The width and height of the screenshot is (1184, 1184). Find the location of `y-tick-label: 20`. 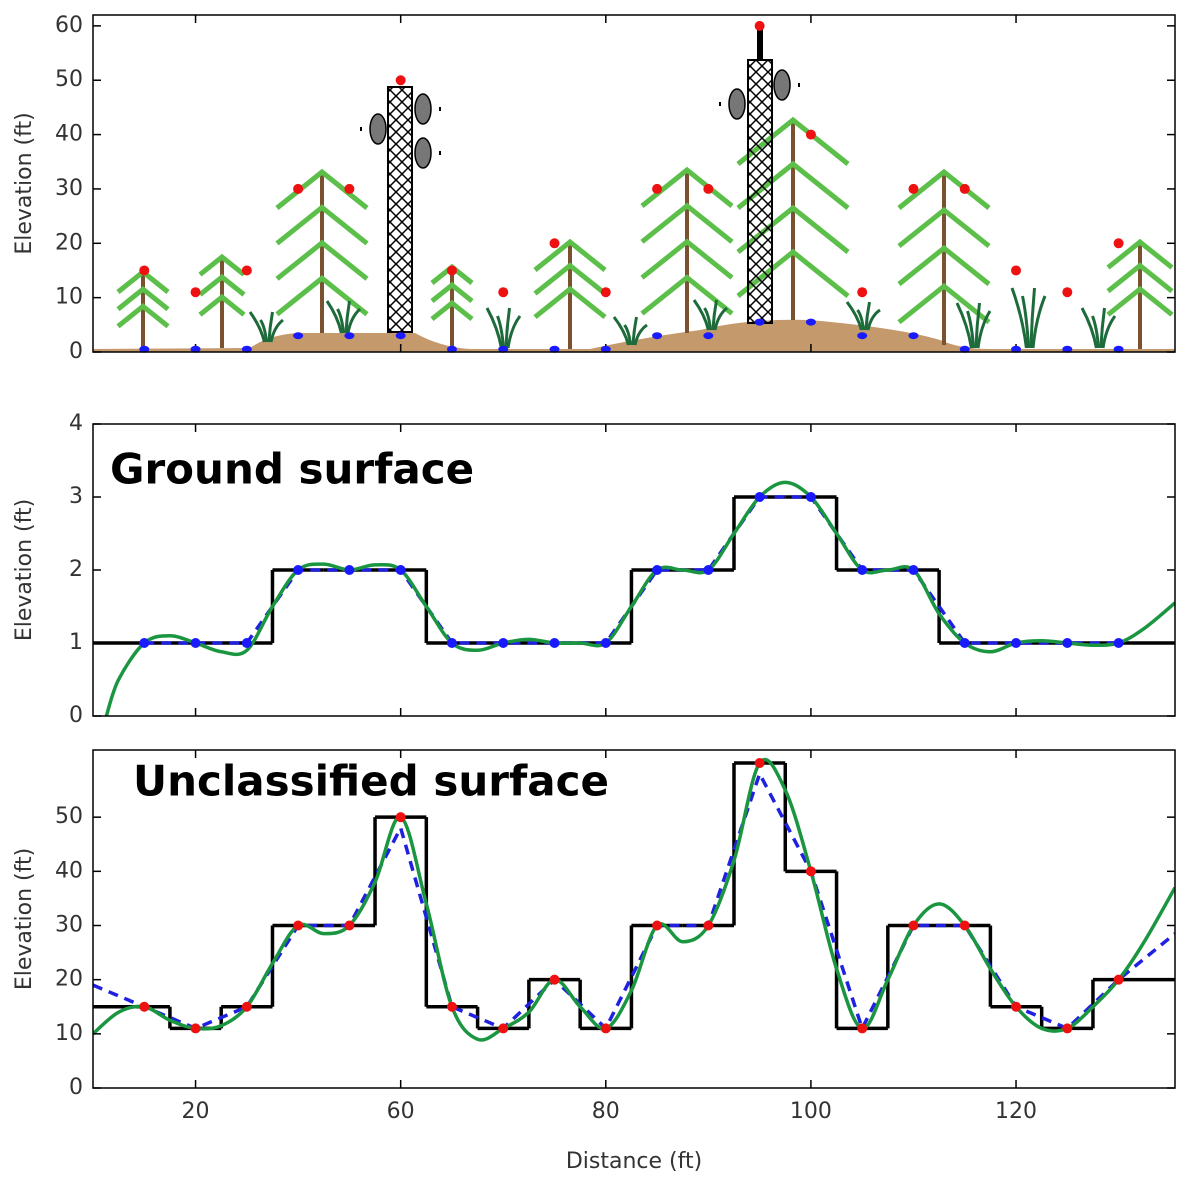

y-tick-label: 20 is located at coordinates (69, 242).